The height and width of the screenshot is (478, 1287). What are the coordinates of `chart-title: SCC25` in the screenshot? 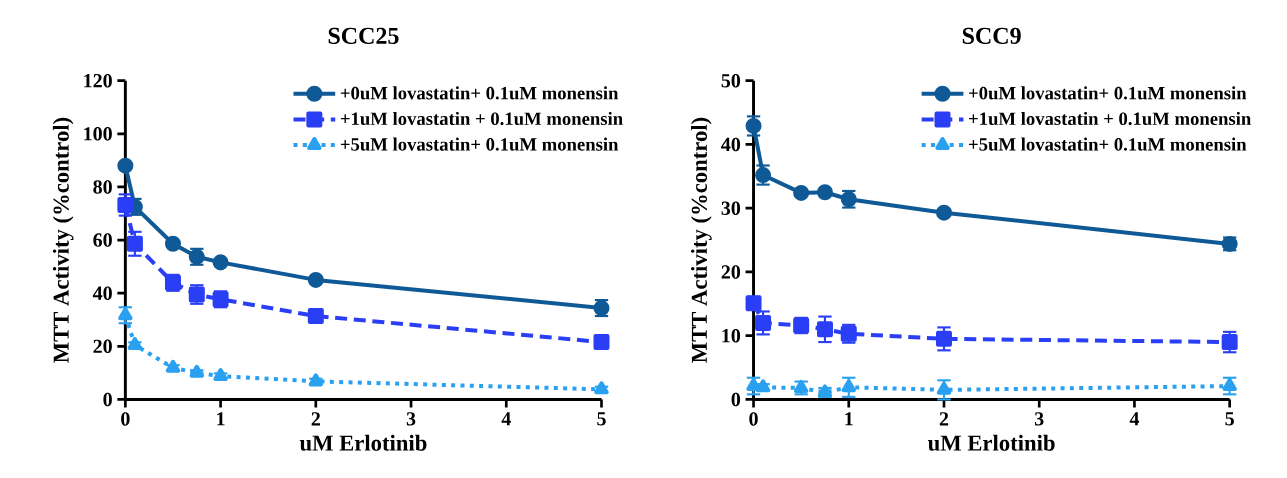 It's located at (363, 35).